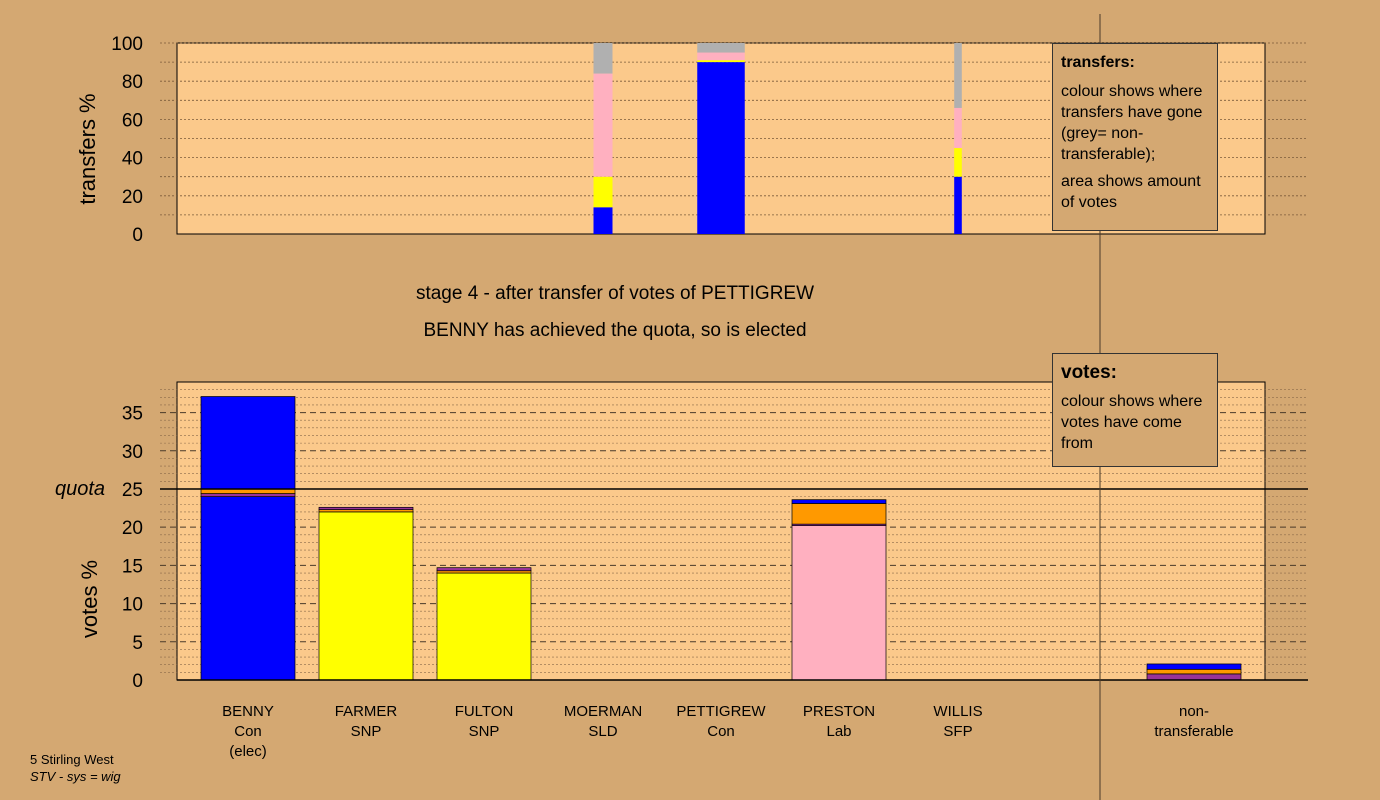  What do you see at coordinates (1194, 711) in the screenshot?
I see `candidate-name: non-` at bounding box center [1194, 711].